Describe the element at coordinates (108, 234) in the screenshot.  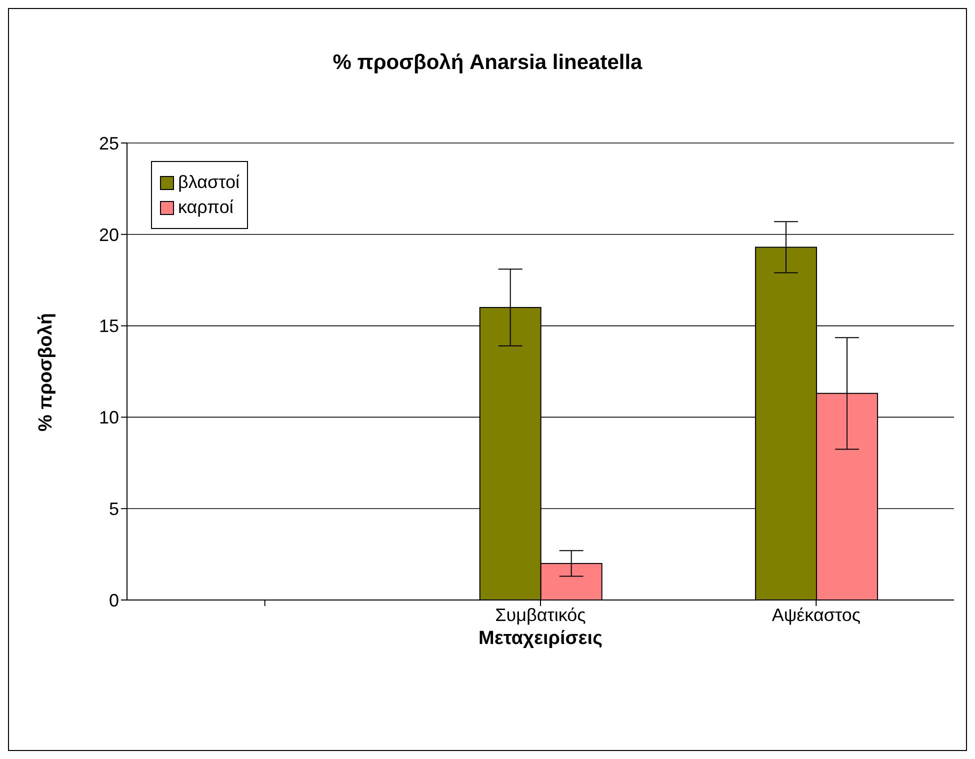
I see `y-tick-label: 20` at that location.